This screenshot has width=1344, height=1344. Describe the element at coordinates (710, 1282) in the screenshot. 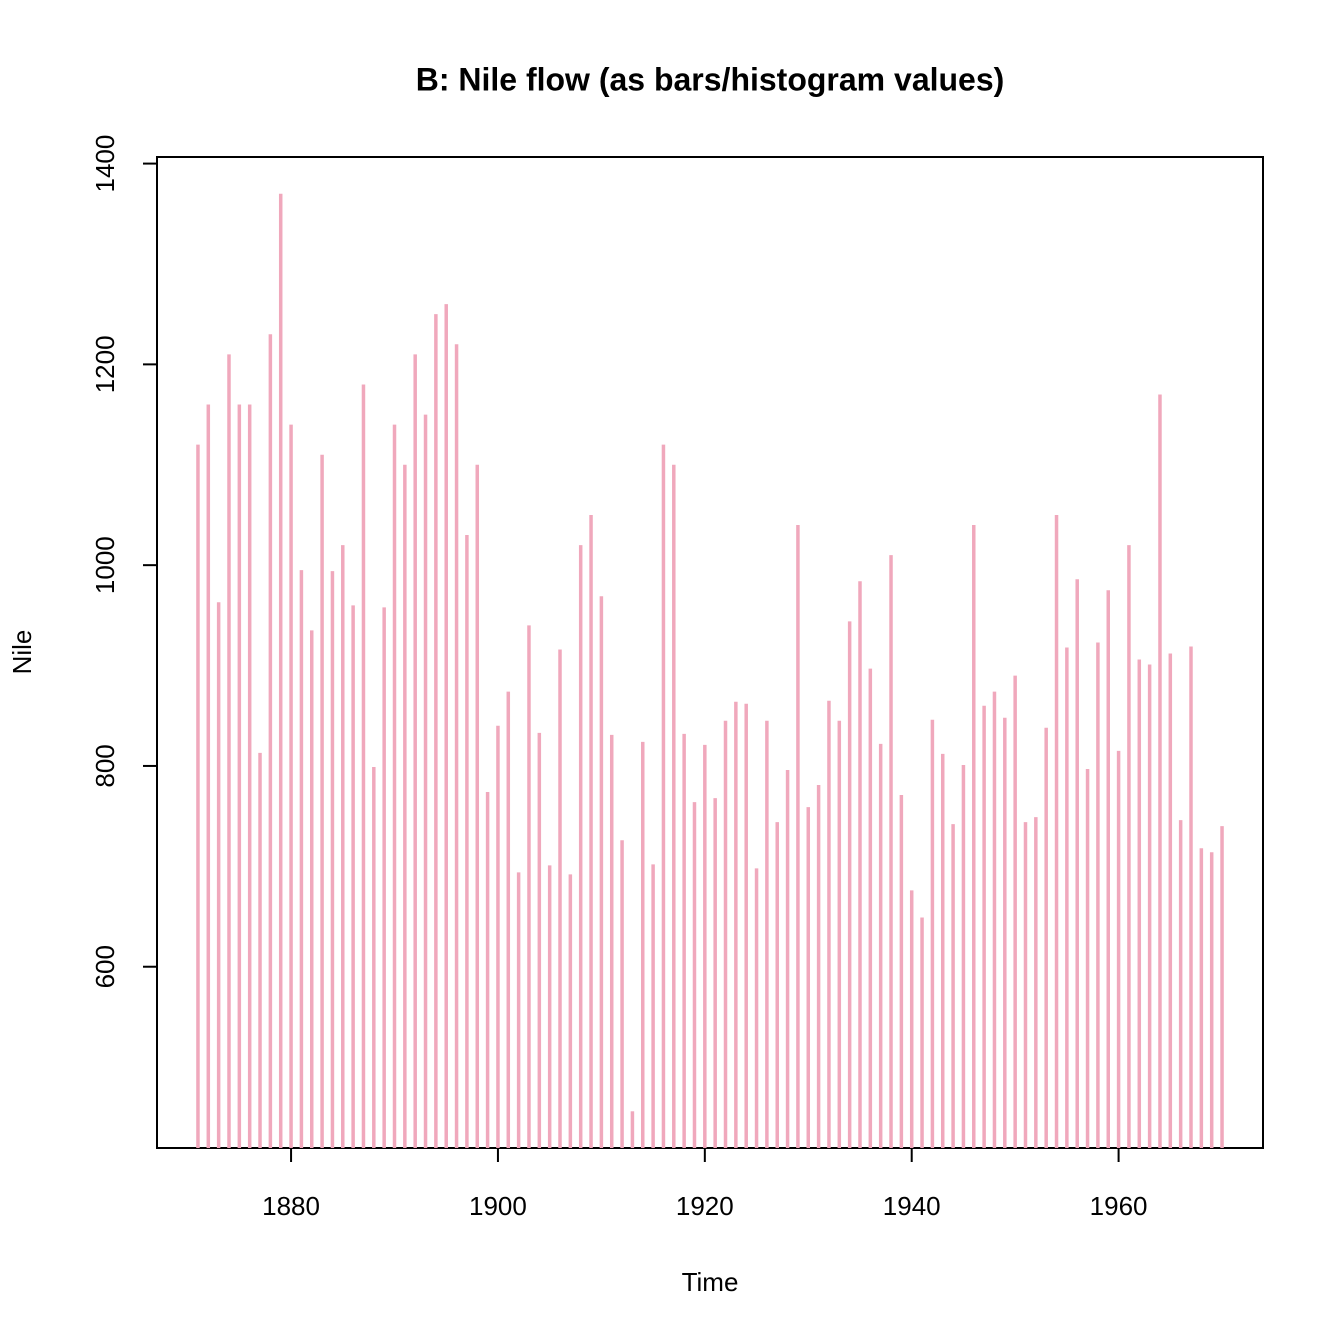

I see `x-axis-label: Time` at that location.